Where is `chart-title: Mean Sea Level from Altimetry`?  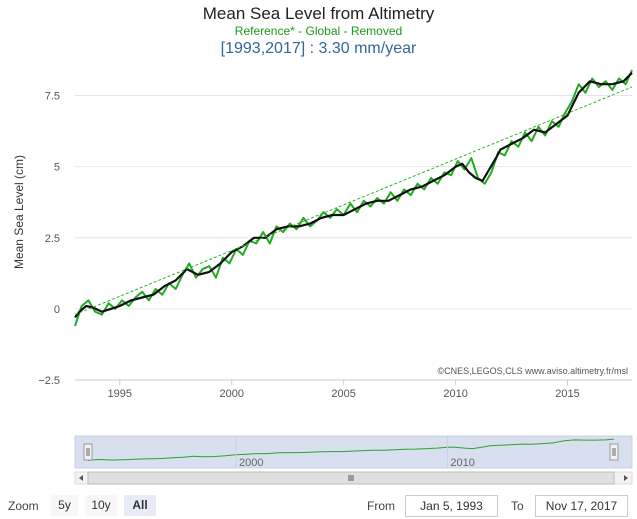
chart-title: Mean Sea Level from Altimetry is located at coordinates (318, 13).